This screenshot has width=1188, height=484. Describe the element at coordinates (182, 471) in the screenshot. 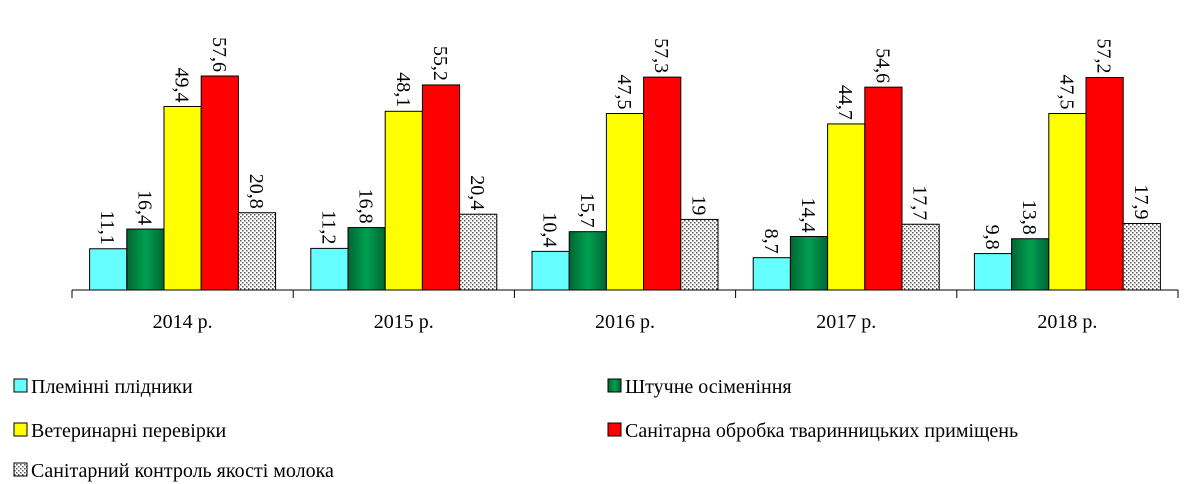

I see `legend-label: Санітарний контроль якості молока` at that location.